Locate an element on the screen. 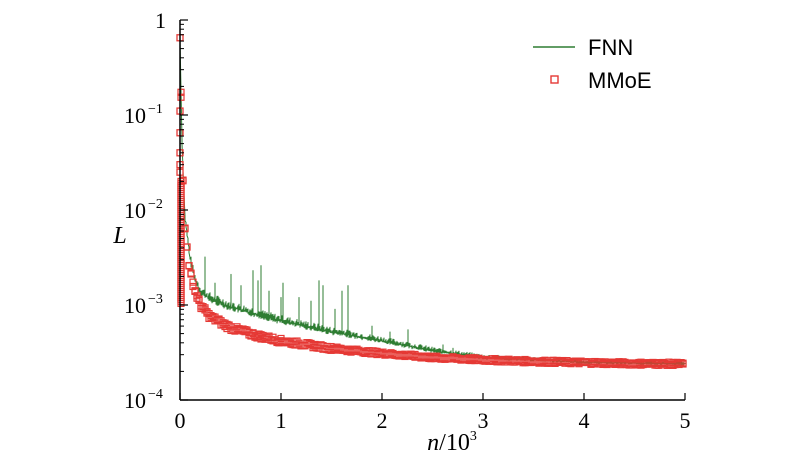 The height and width of the screenshot is (463, 800). y-tick-exp: −1 is located at coordinates (155, 109).